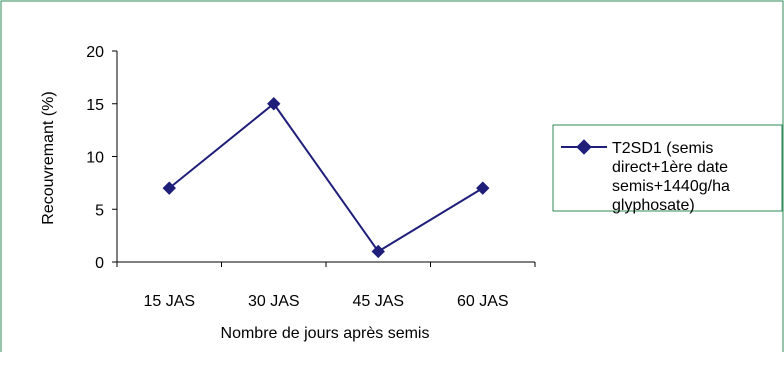  I want to click on legend-diamond-marker, so click(584, 147).